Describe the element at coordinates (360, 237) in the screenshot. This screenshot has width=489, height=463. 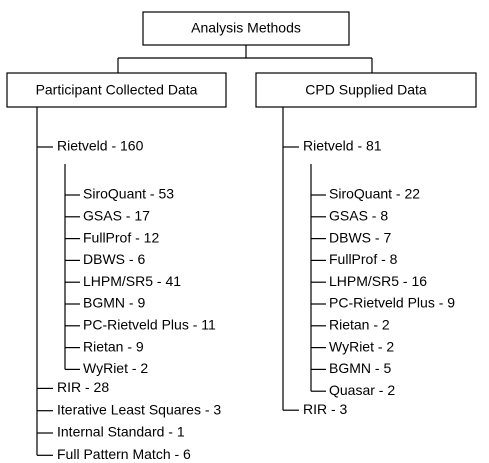
I see `child-label: DBWS - 7` at that location.